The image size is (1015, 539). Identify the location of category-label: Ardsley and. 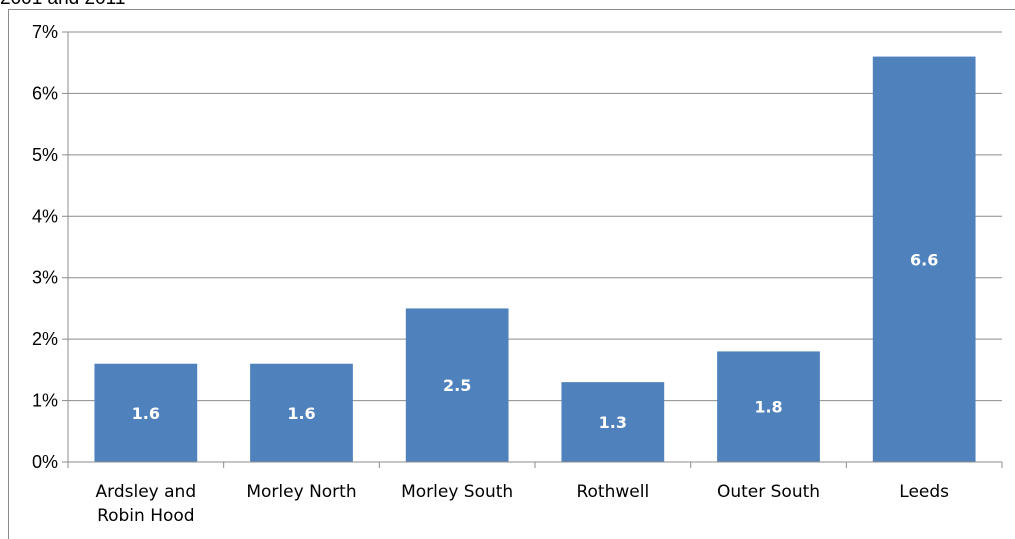
(146, 492).